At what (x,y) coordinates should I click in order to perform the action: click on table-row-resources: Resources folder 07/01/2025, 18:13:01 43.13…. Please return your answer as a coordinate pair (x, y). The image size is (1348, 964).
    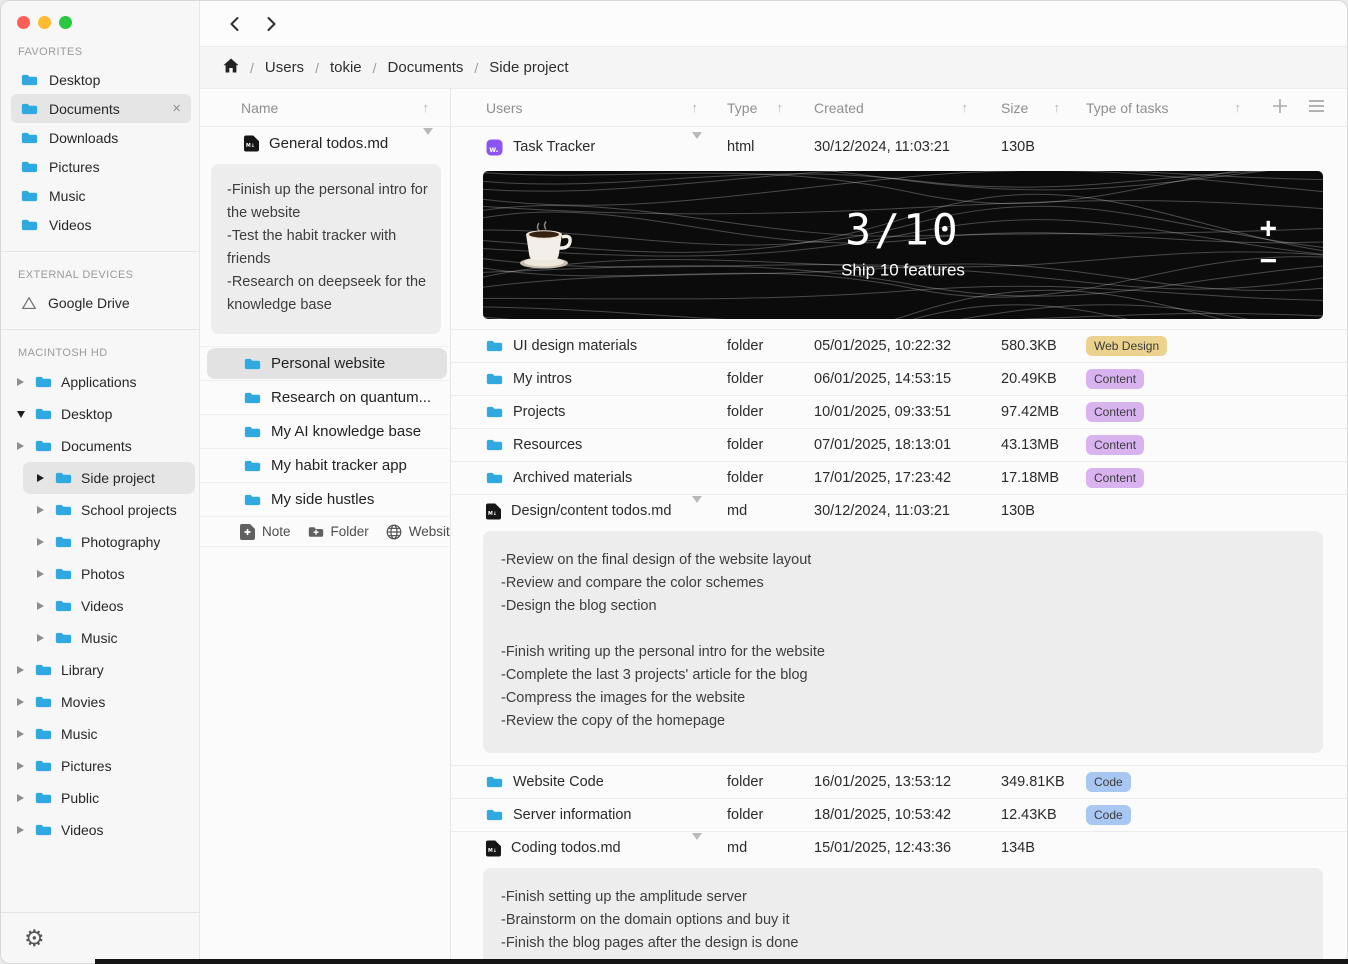
    Looking at the image, I should click on (899, 445).